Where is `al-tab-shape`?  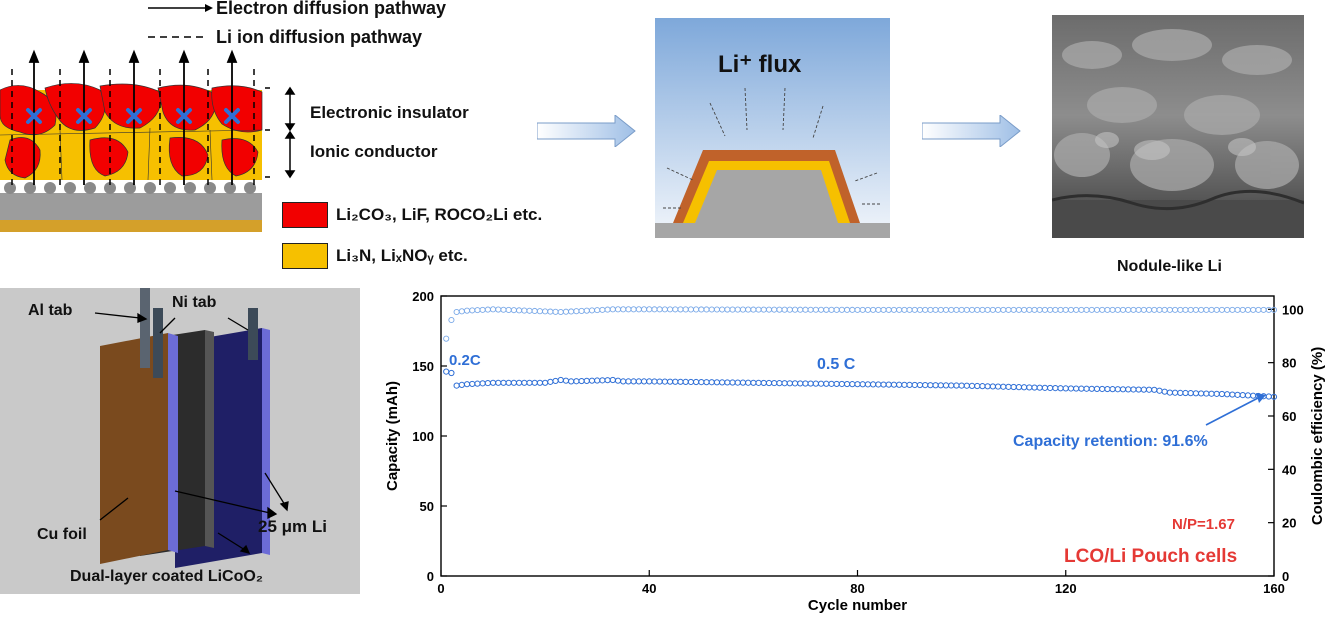 al-tab-shape is located at coordinates (145, 328).